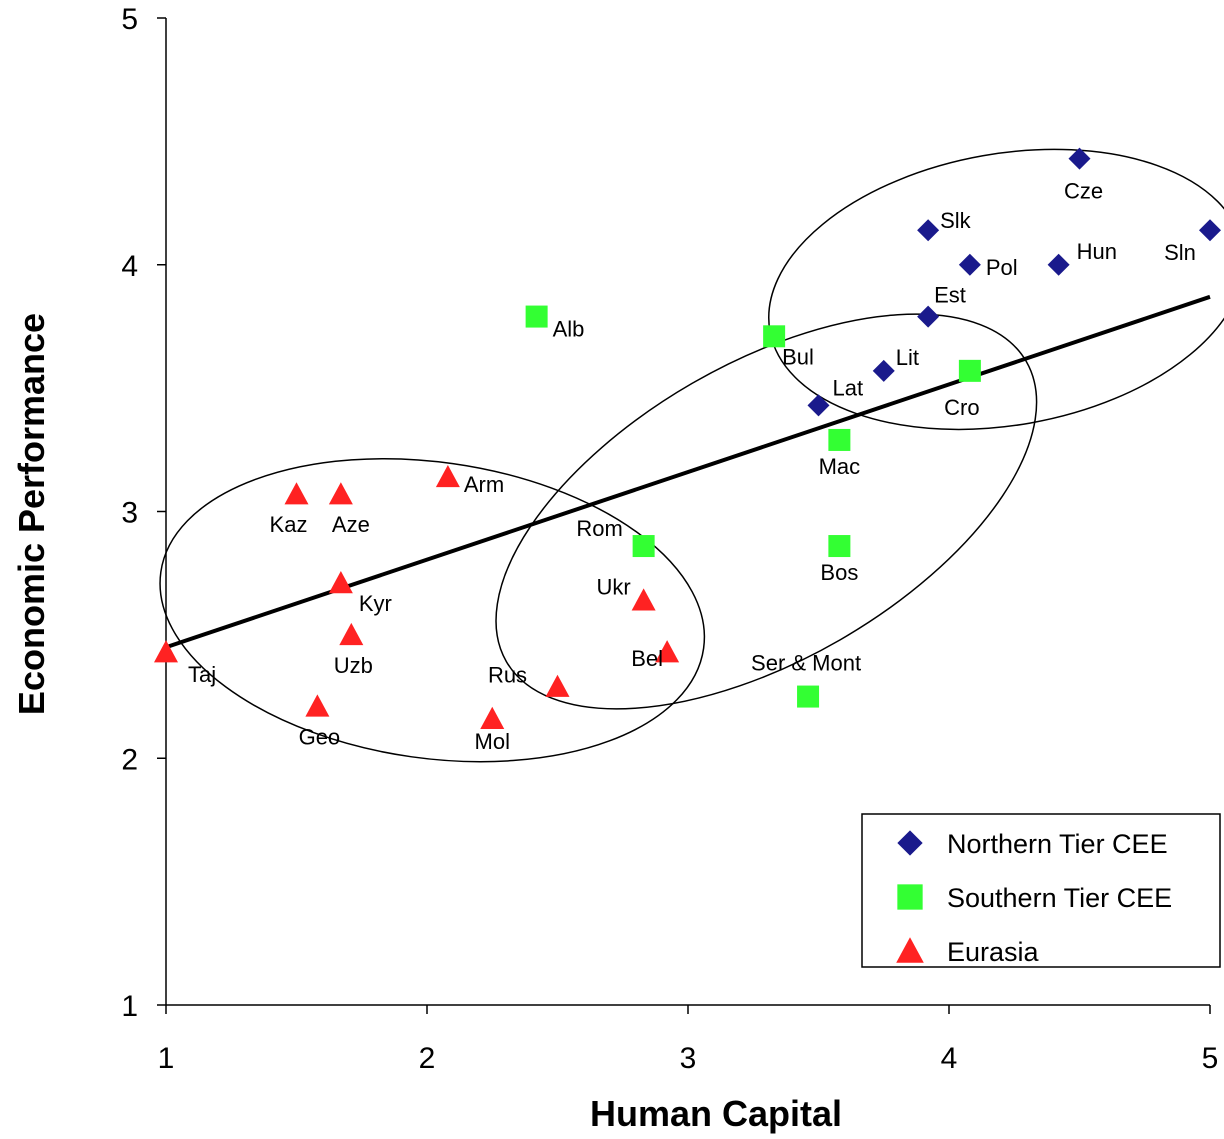 Image resolution: width=1224 pixels, height=1139 pixels. What do you see at coordinates (716, 1113) in the screenshot?
I see `x-axis-title: Human Capital` at bounding box center [716, 1113].